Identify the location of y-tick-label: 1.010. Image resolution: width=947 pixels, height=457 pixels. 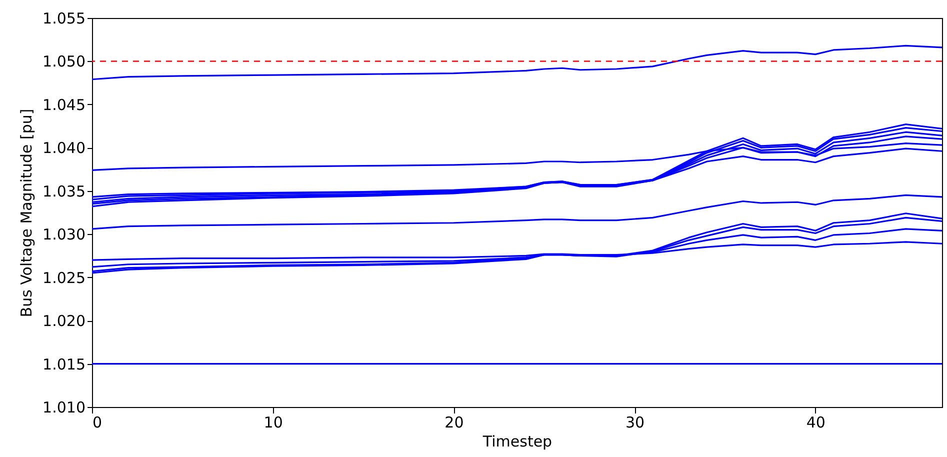
(64, 407).